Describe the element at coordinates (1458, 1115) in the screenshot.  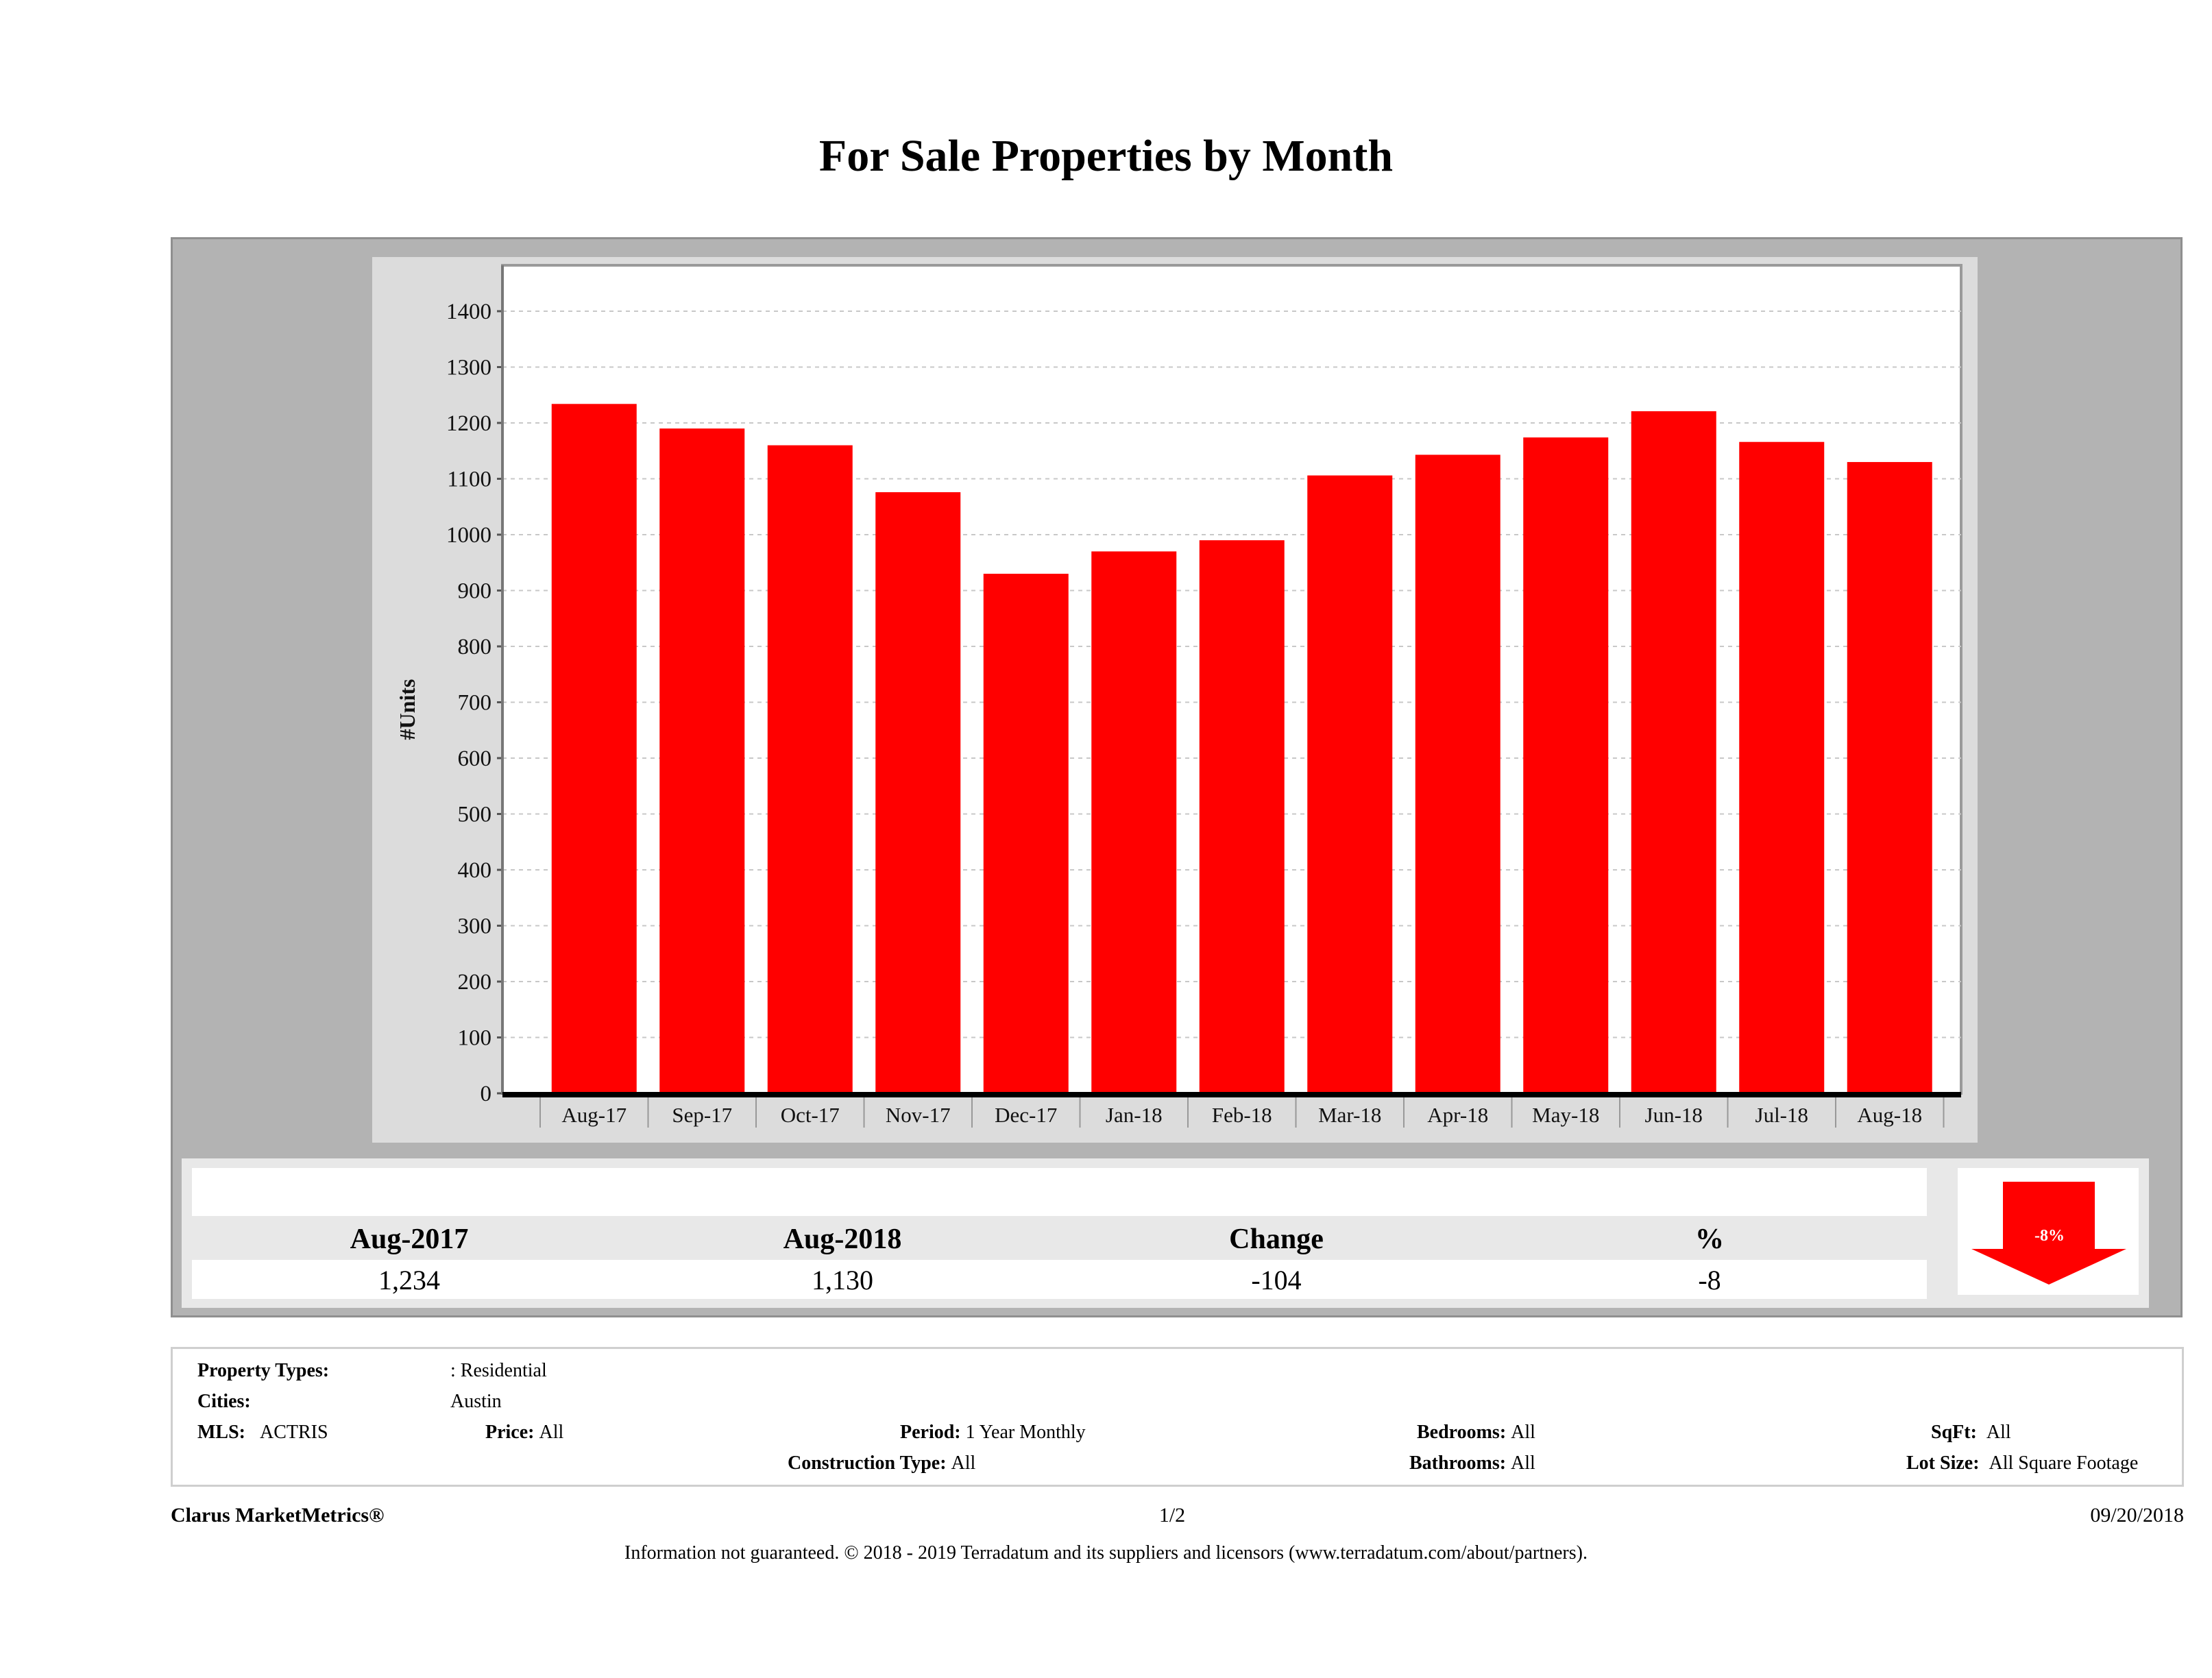
I see `x-tick-label: Apr-18` at that location.